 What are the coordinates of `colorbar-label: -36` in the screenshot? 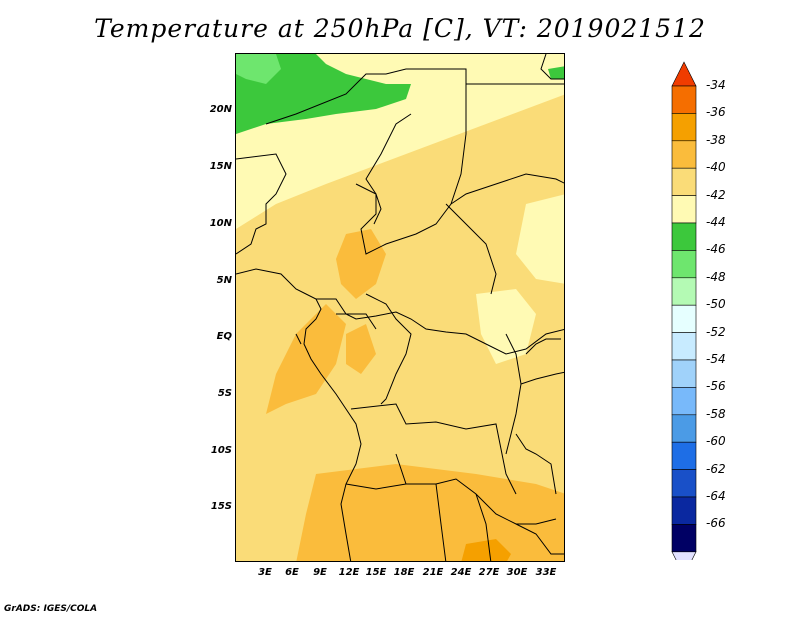 It's located at (716, 112).